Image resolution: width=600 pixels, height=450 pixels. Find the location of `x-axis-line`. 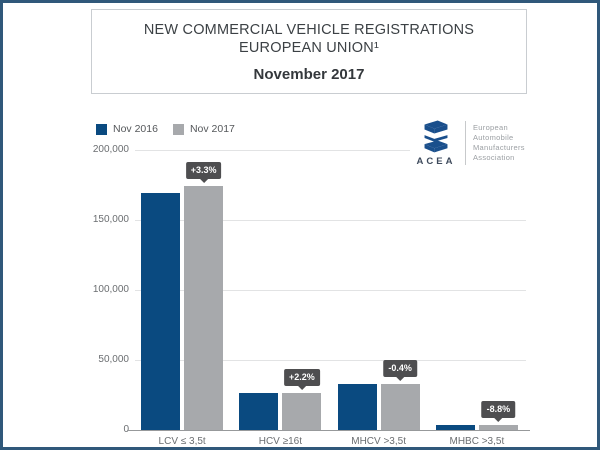

x-axis-line is located at coordinates (328, 430).